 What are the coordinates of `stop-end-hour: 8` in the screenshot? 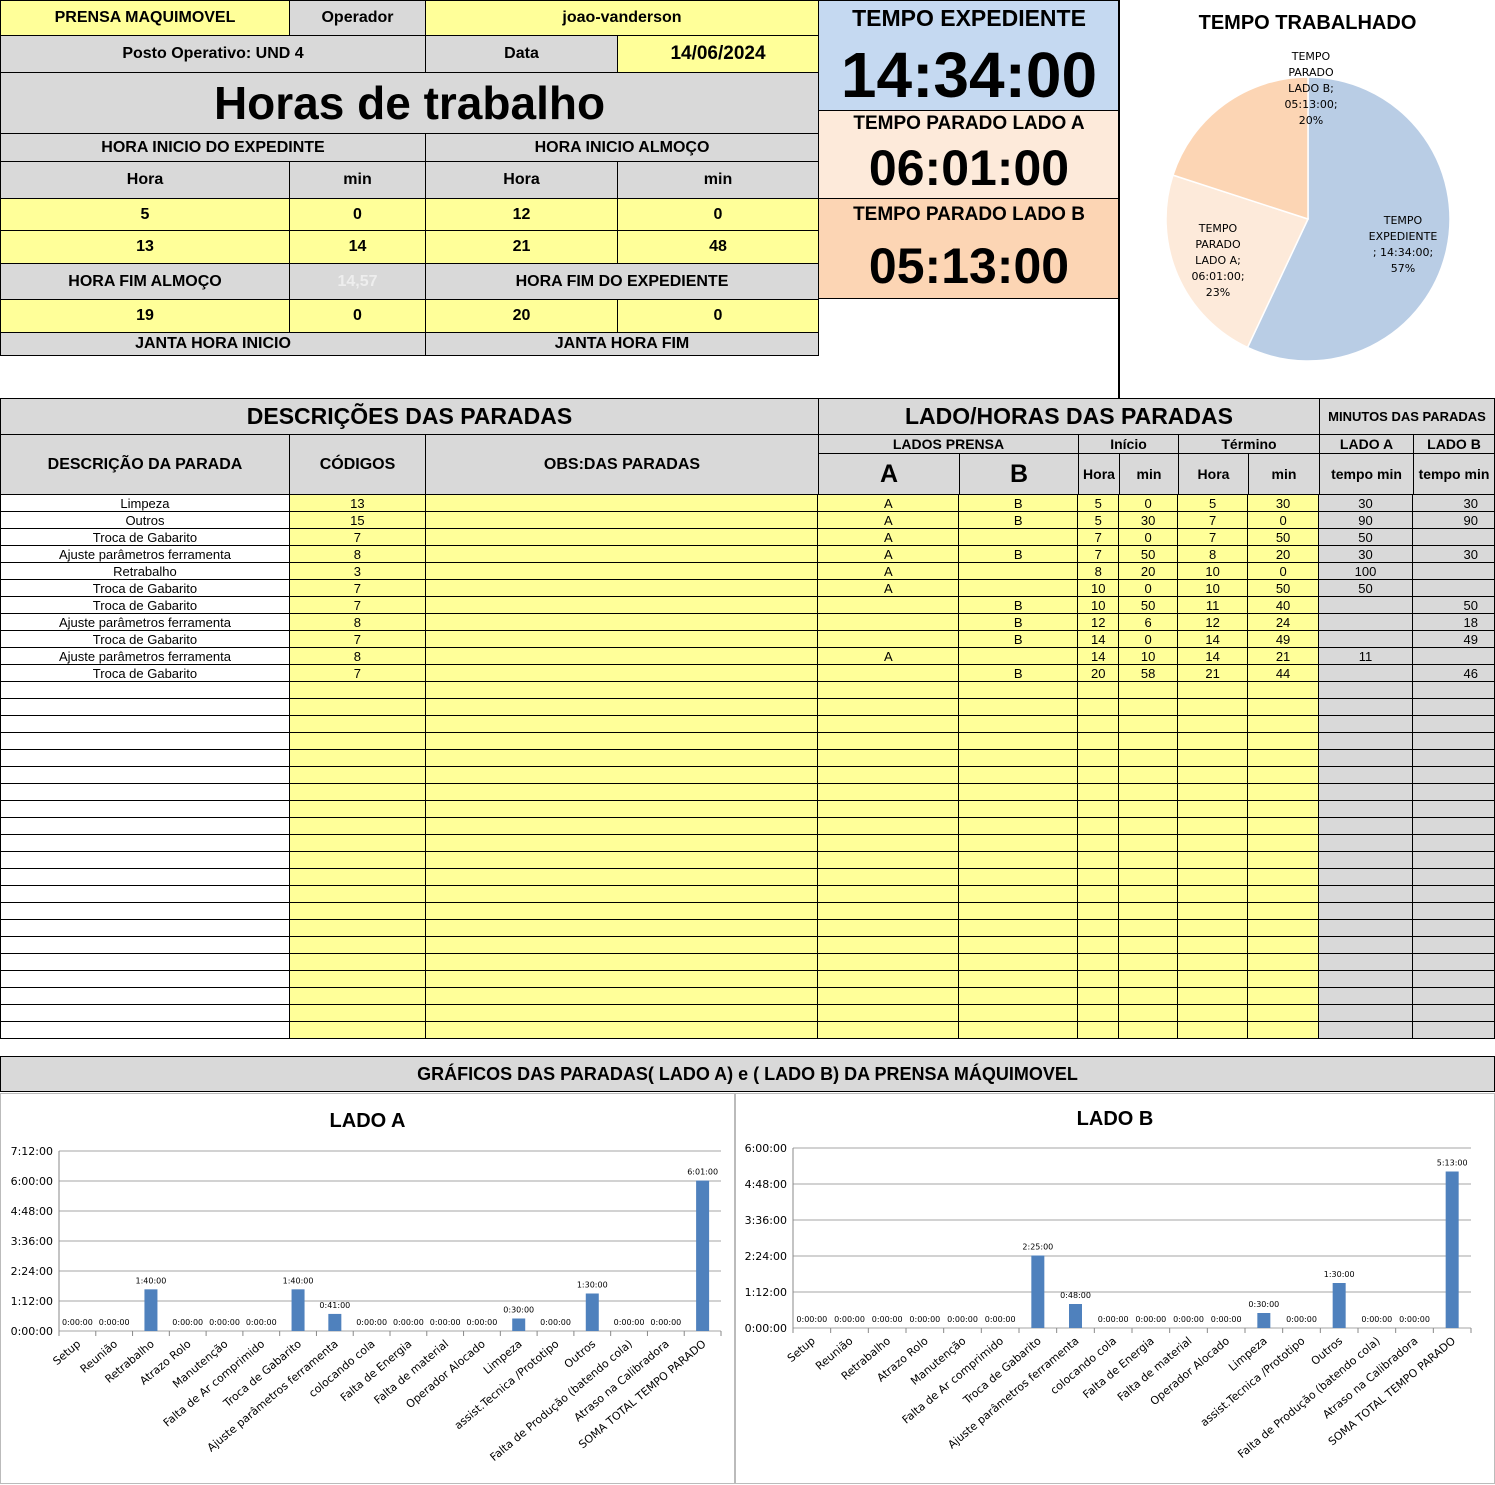 It's located at (1213, 554).